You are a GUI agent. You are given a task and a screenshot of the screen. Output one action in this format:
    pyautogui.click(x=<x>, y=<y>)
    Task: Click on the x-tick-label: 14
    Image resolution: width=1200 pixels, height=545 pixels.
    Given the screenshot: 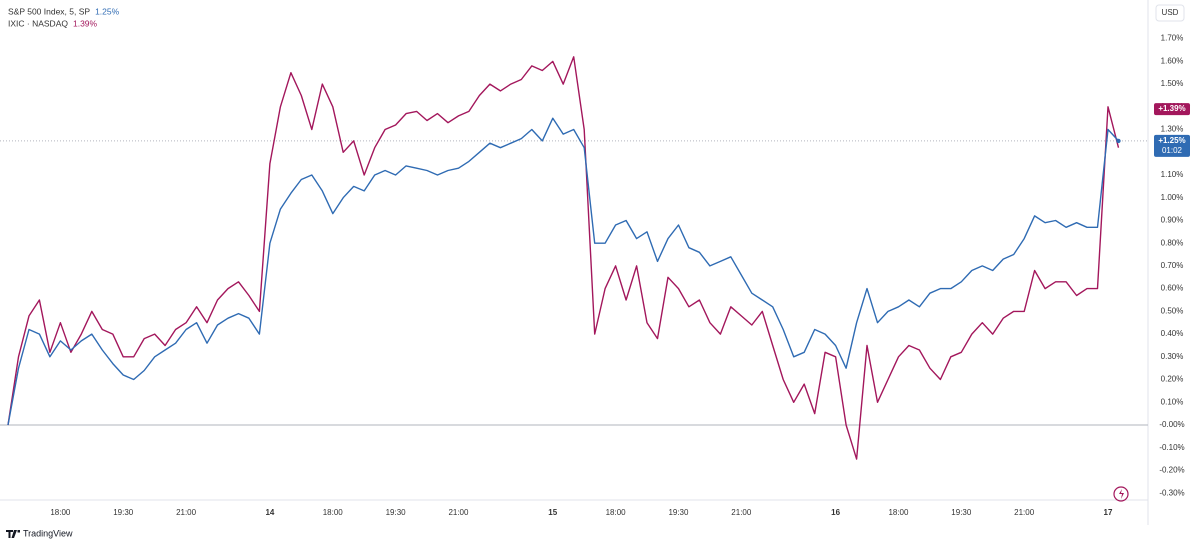 What is the action you would take?
    pyautogui.click(x=269, y=512)
    